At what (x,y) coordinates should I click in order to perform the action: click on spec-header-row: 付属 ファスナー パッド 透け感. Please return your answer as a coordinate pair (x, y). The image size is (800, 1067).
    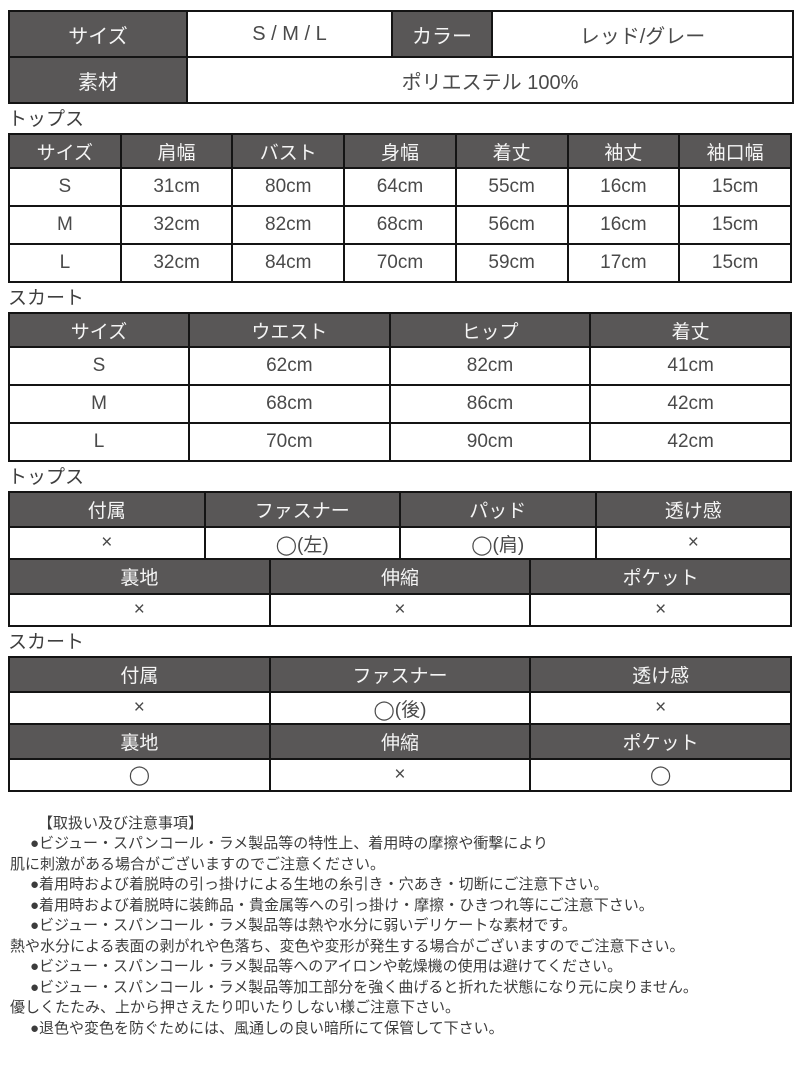
    Looking at the image, I should click on (400, 509).